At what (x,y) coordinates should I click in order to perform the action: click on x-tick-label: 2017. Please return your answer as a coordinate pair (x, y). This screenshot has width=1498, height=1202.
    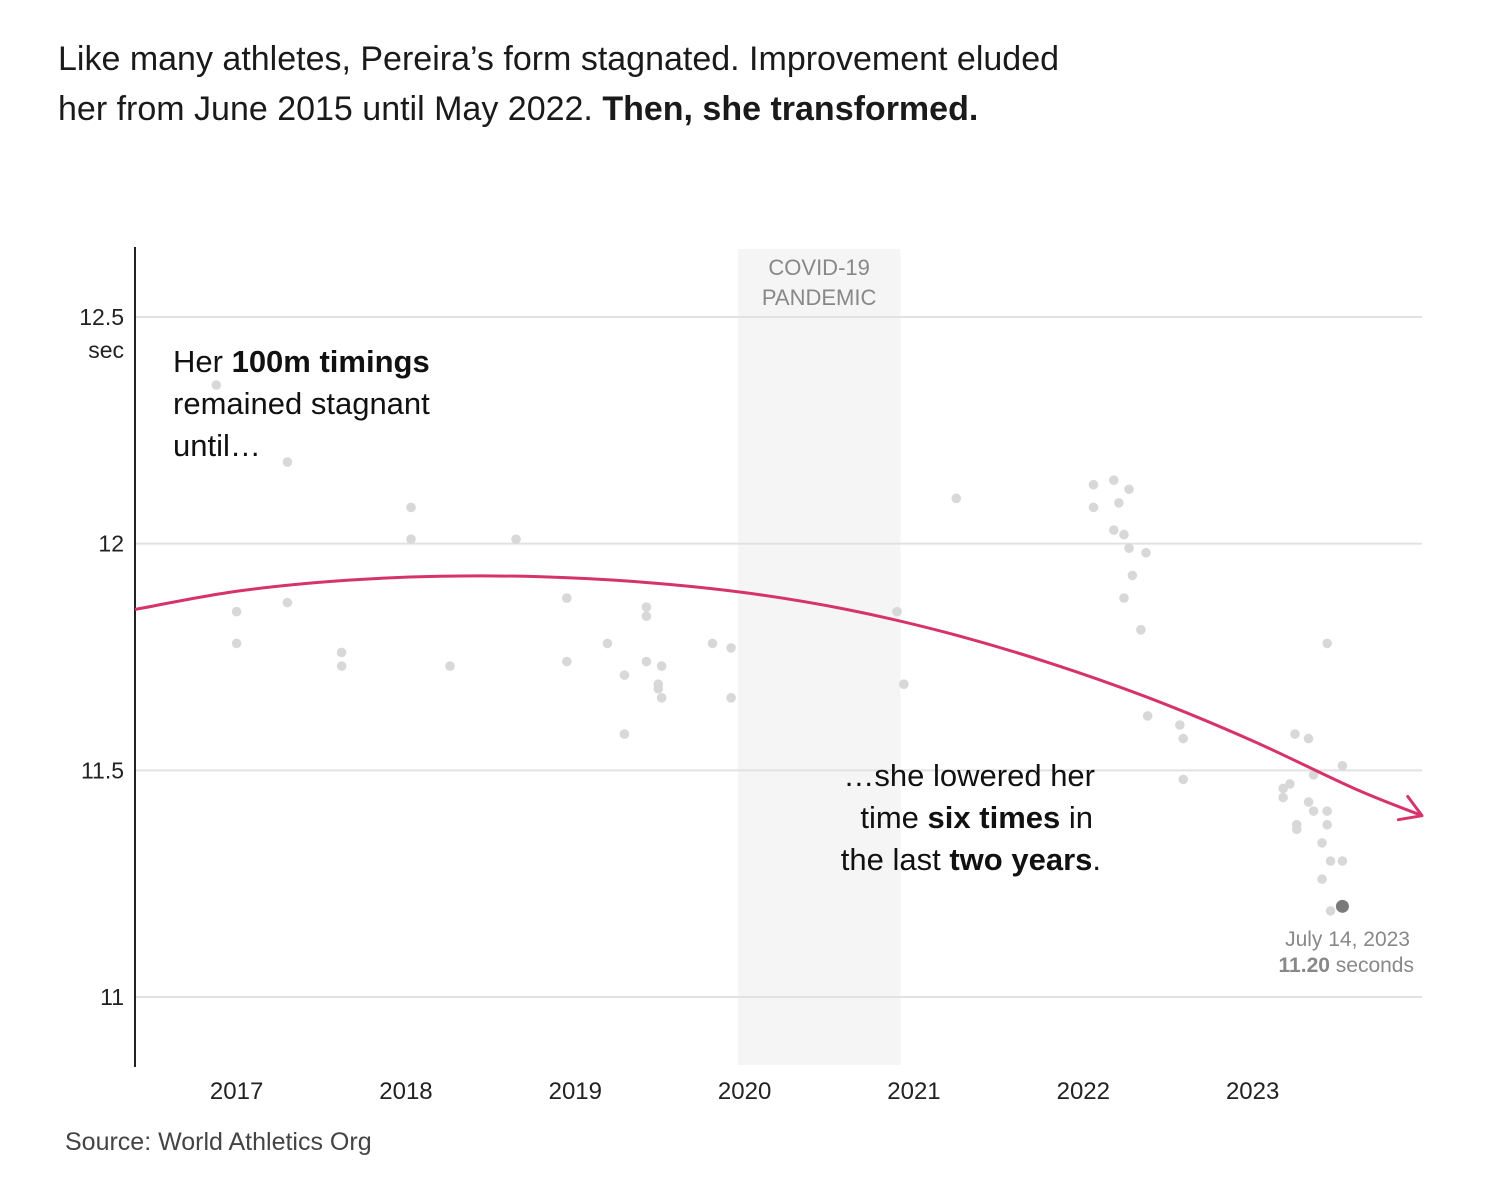
    Looking at the image, I should click on (236, 1091).